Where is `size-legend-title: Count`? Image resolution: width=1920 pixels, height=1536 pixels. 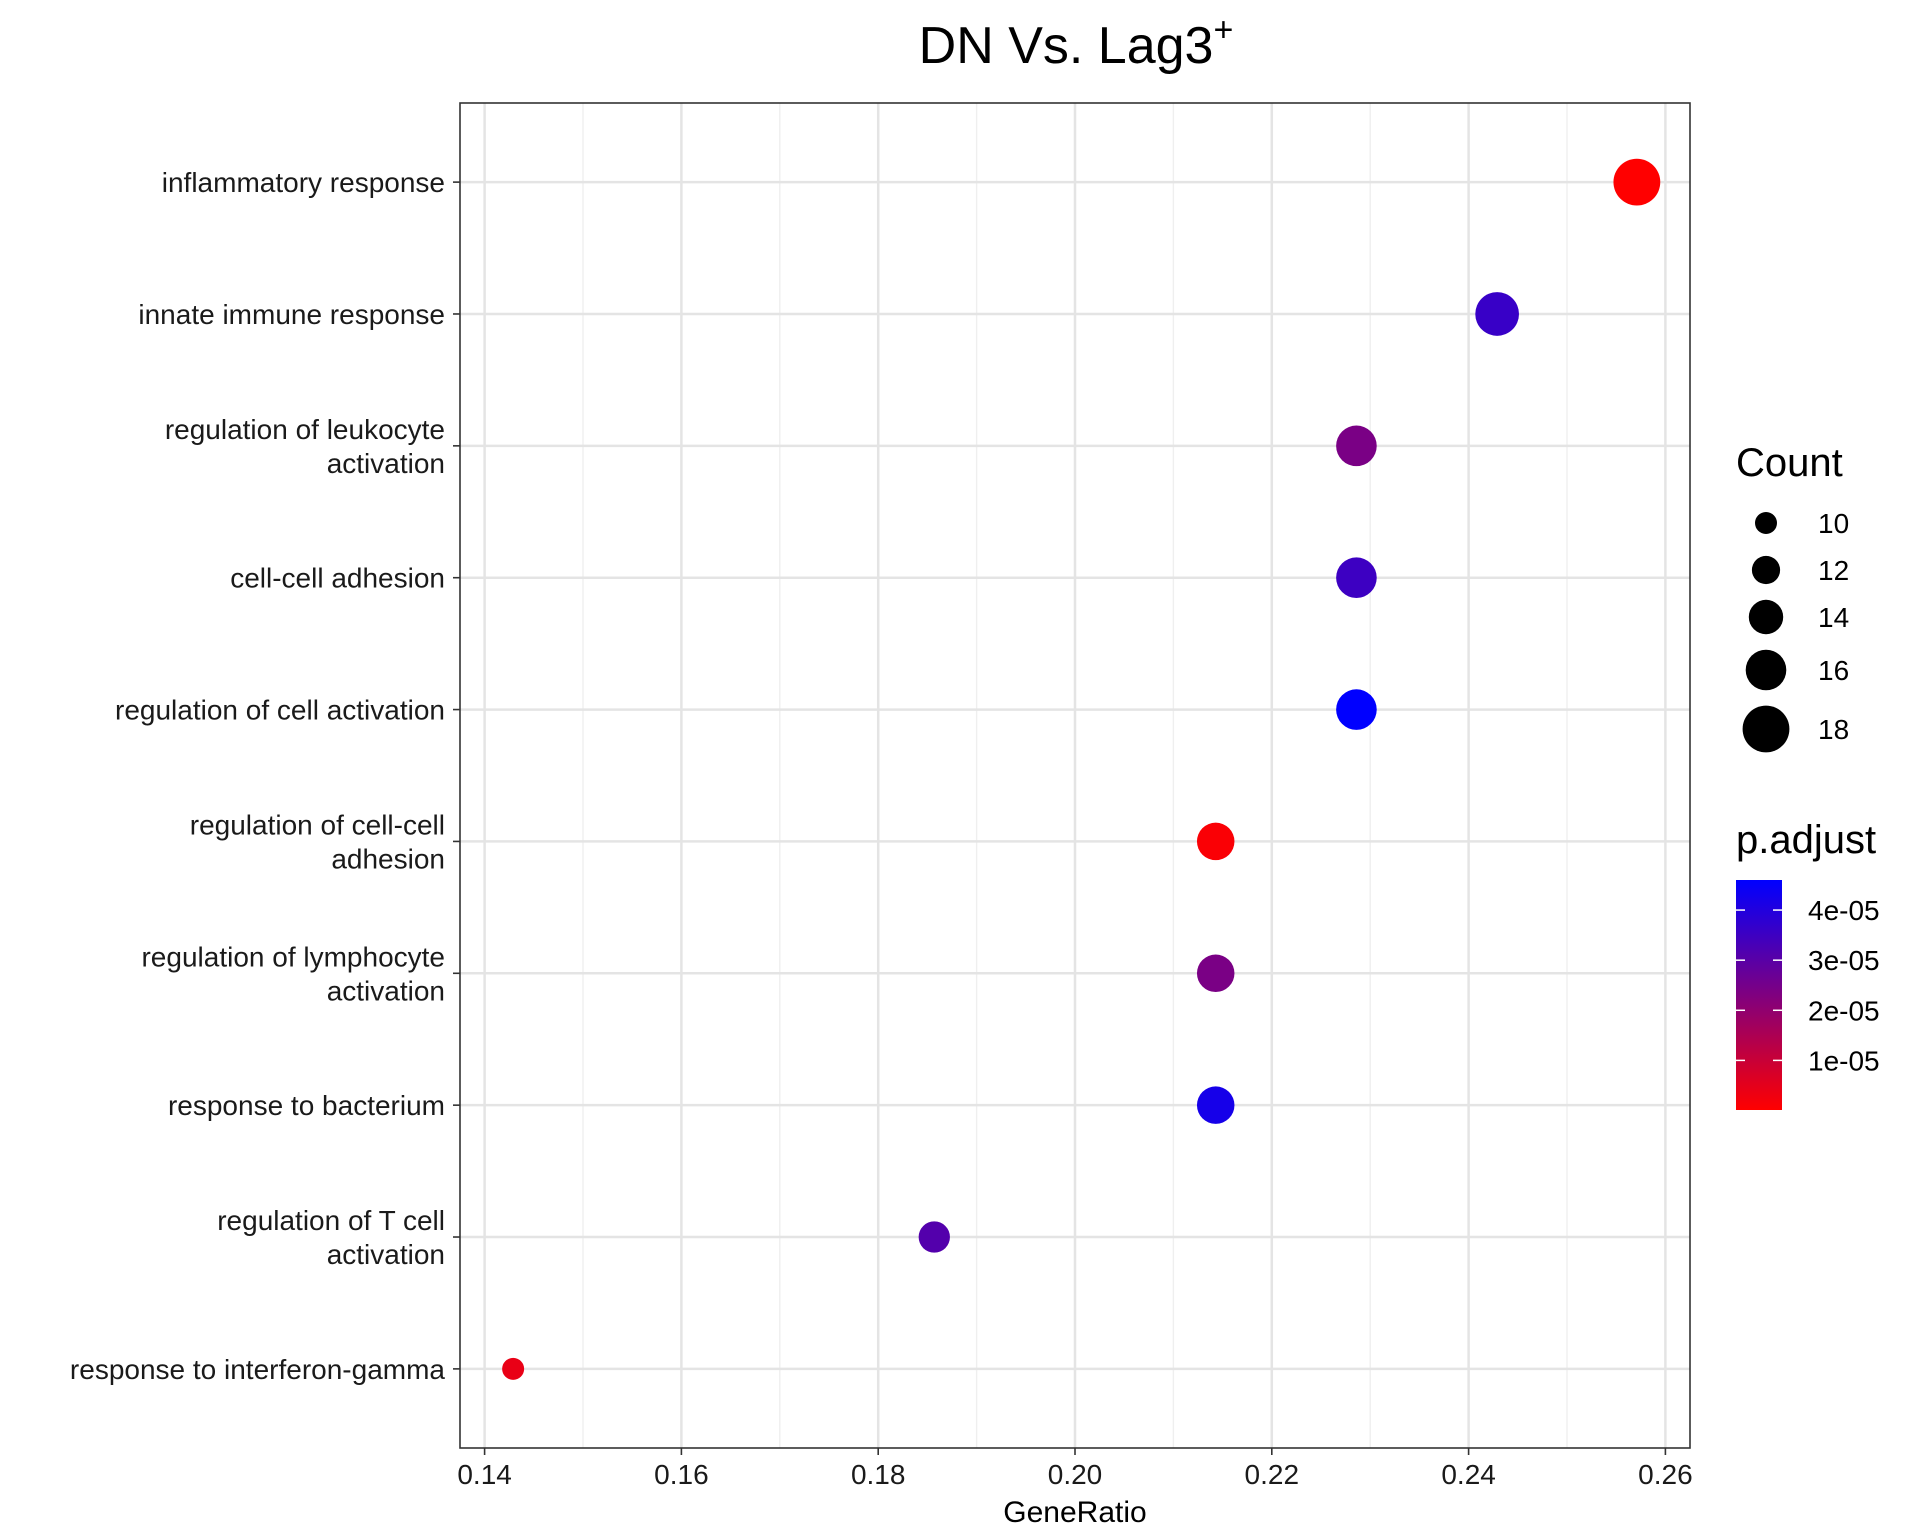
size-legend-title: Count is located at coordinates (1789, 463).